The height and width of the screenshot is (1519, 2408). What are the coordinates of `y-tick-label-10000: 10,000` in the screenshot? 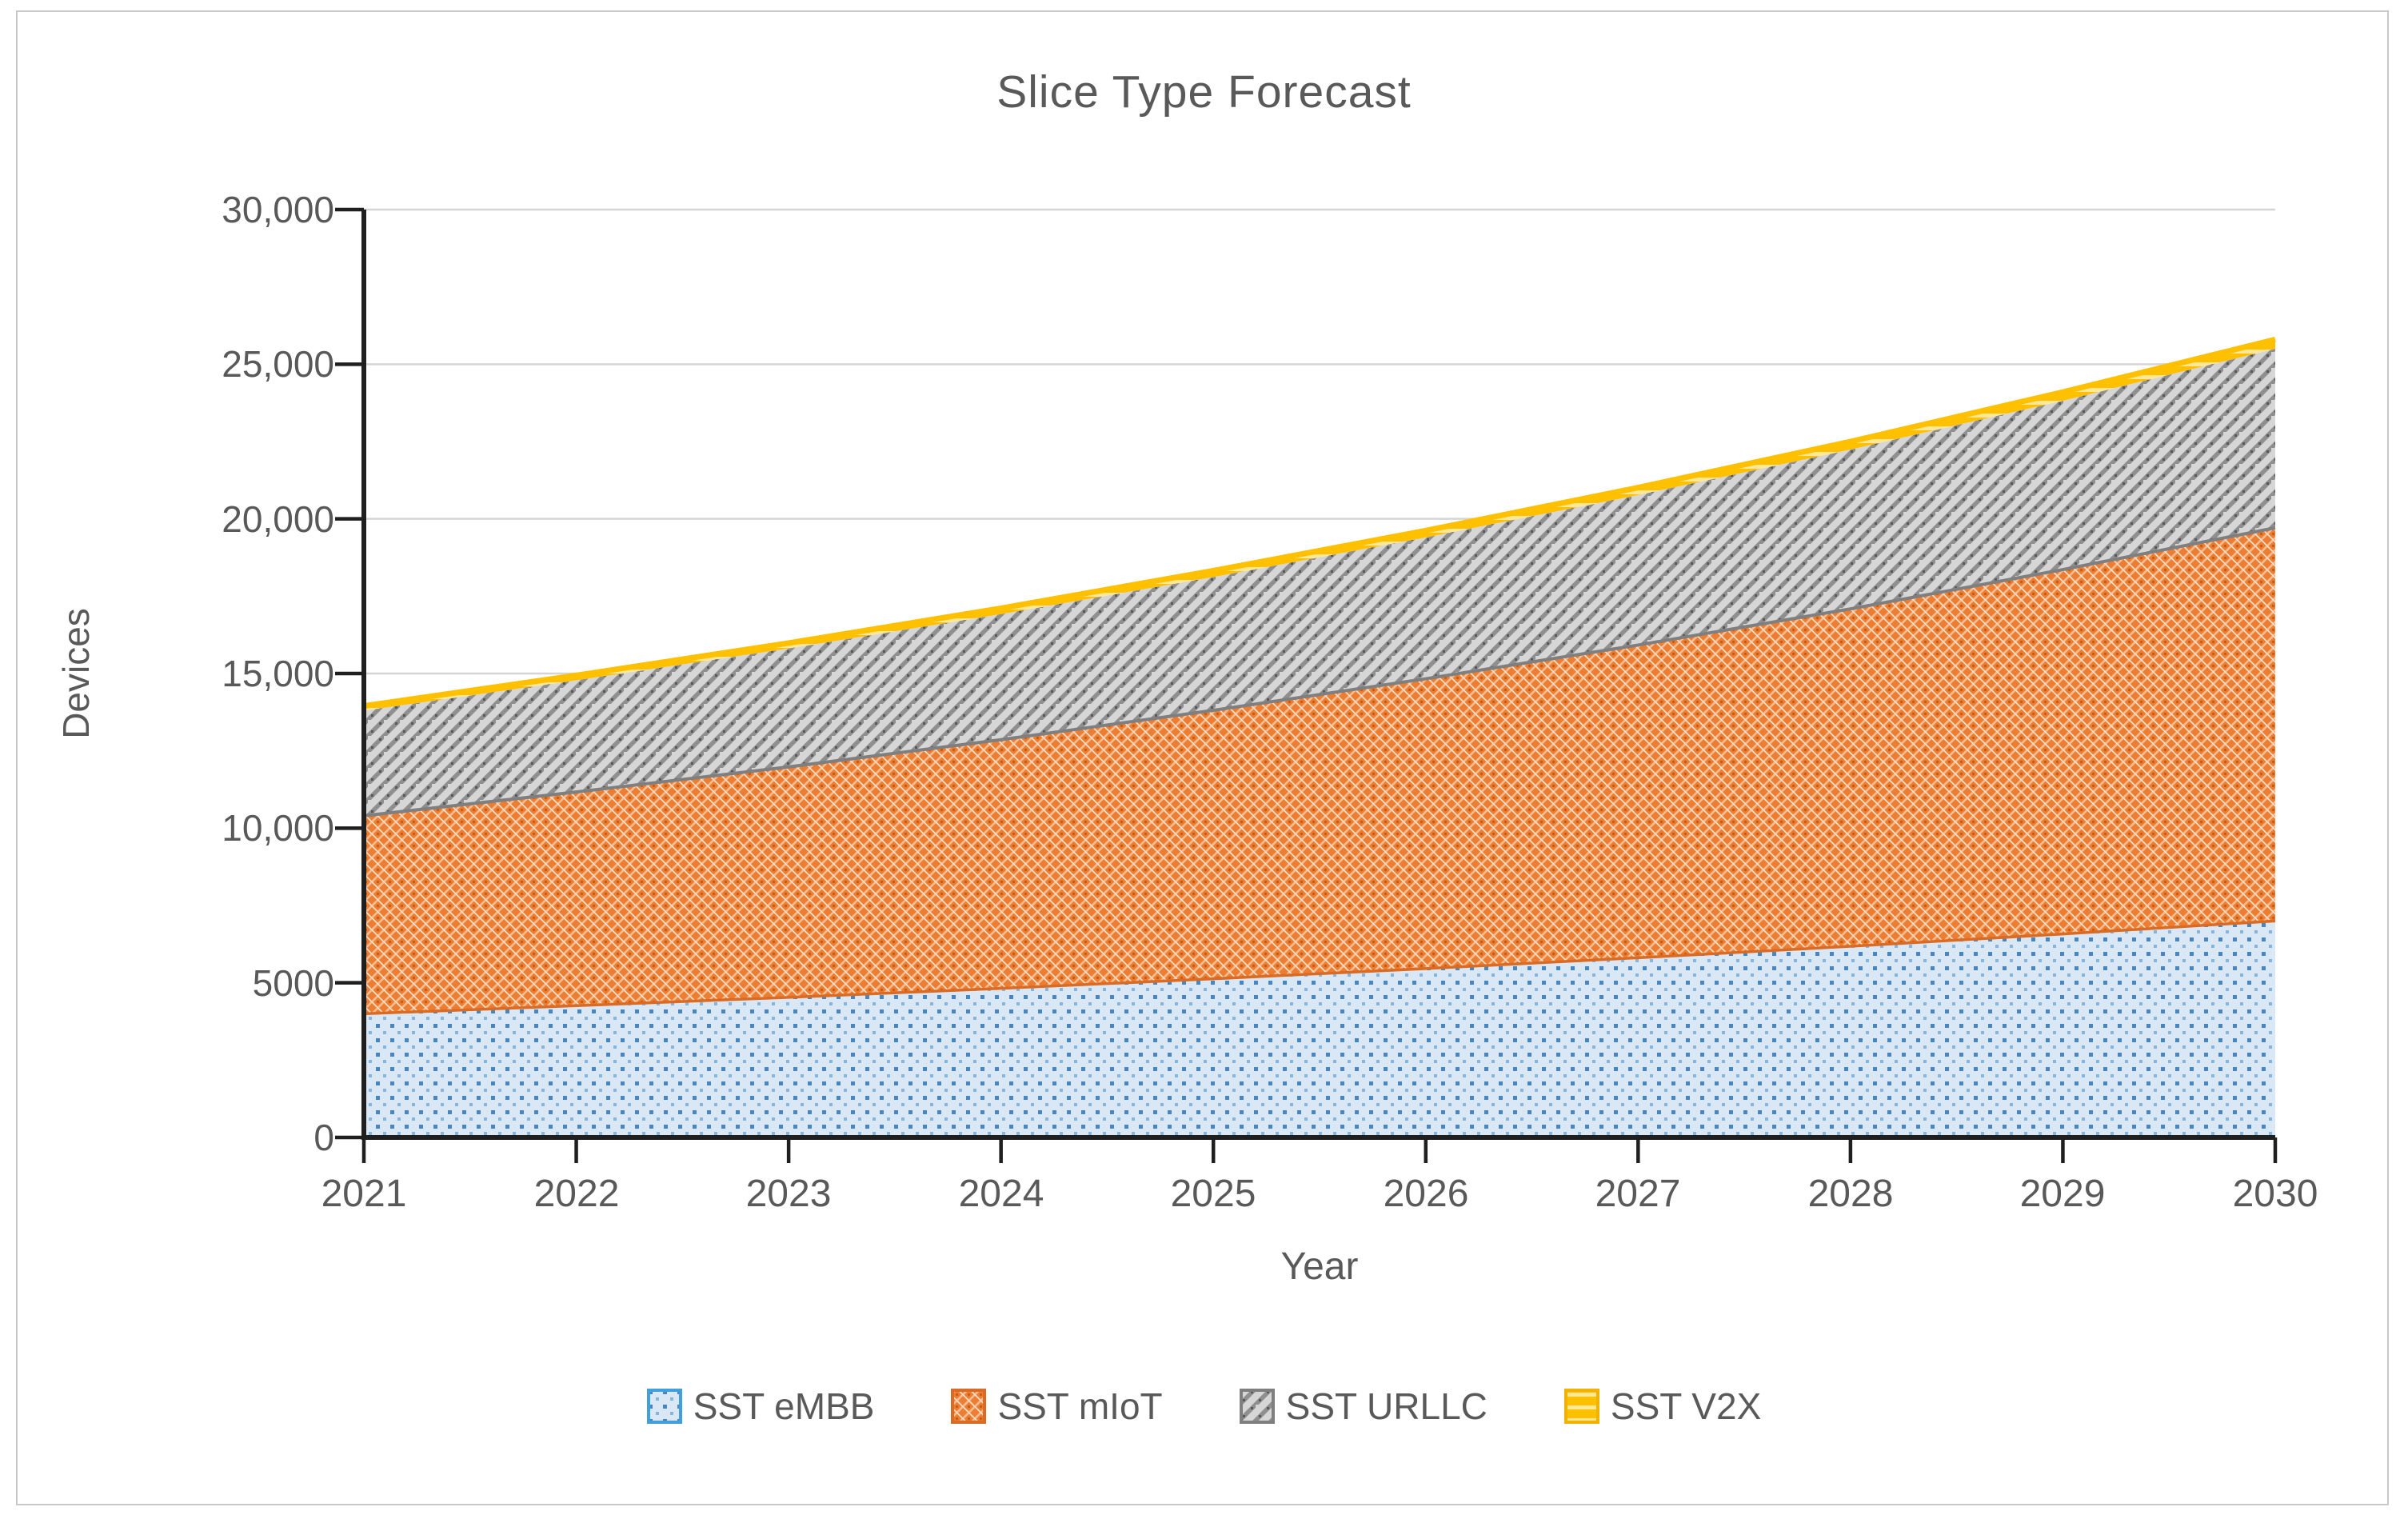 It's located at (278, 828).